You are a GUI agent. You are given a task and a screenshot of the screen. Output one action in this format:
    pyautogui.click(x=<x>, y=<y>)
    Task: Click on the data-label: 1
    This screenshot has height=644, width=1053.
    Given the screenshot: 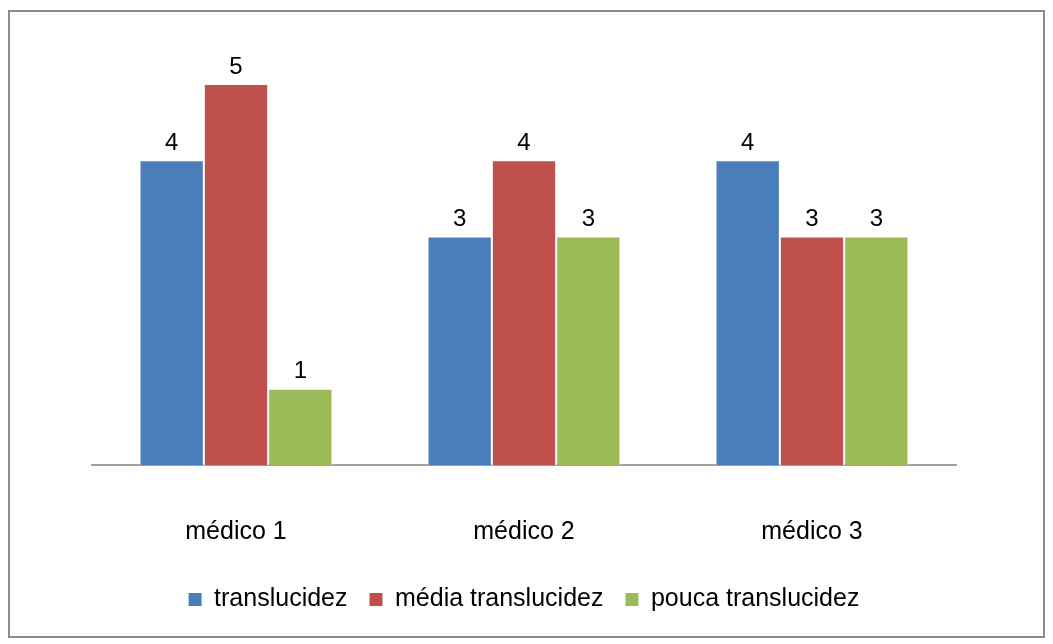 What is the action you would take?
    pyautogui.click(x=300, y=370)
    